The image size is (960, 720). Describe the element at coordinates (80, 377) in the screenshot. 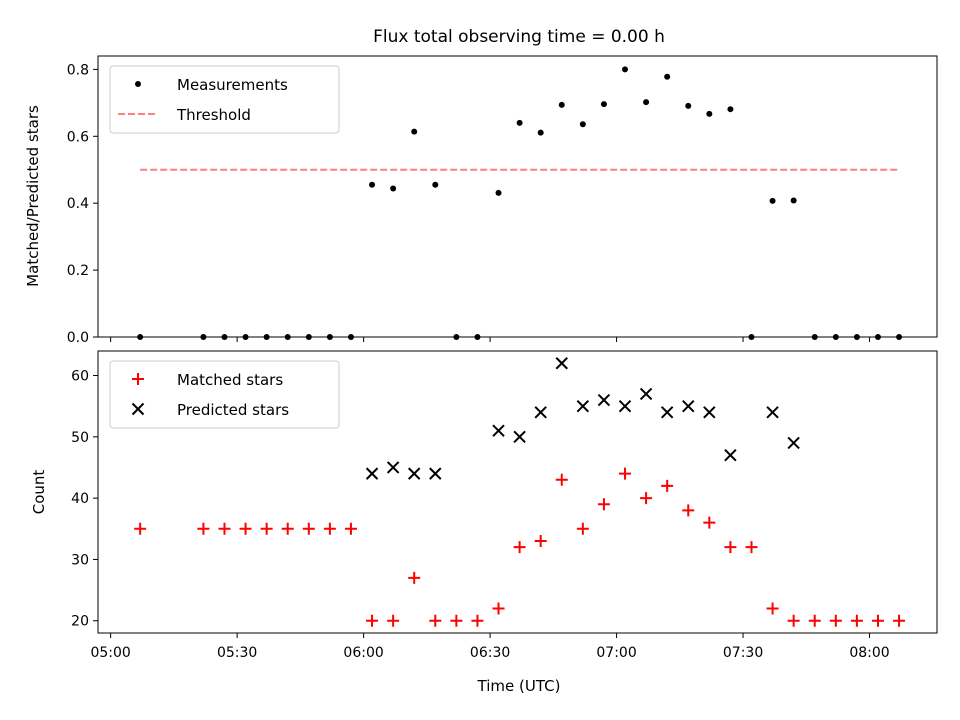

I see `bottom-y-tick-label: 60` at that location.